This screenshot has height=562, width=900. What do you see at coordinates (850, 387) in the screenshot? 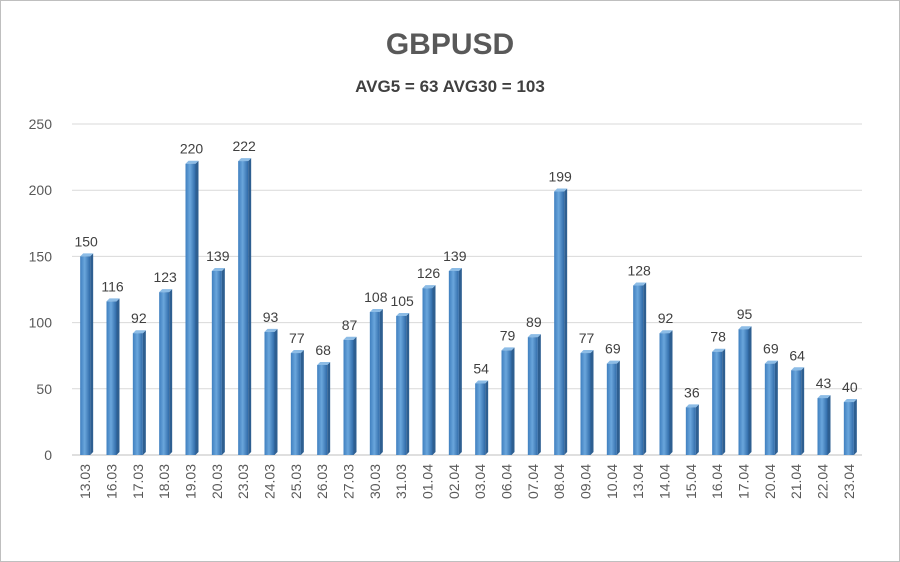
I see `data-label: 40` at bounding box center [850, 387].